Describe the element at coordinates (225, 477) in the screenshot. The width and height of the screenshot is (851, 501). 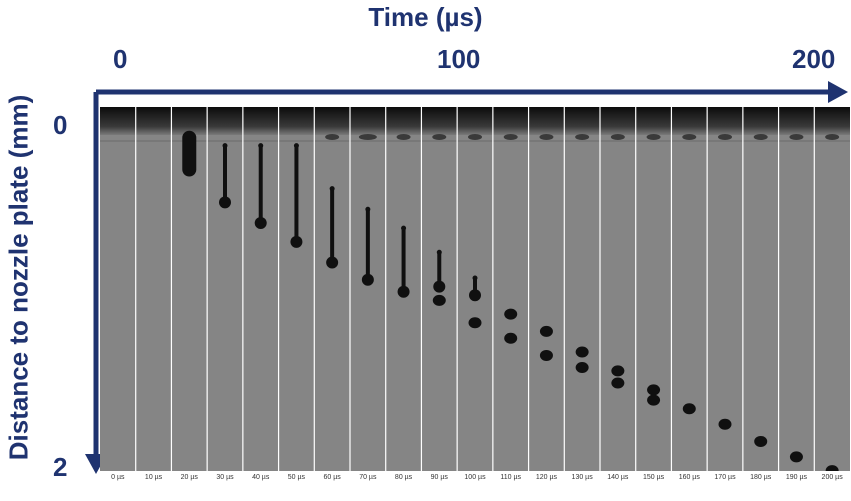
I see `frame-label: 30 µs` at that location.